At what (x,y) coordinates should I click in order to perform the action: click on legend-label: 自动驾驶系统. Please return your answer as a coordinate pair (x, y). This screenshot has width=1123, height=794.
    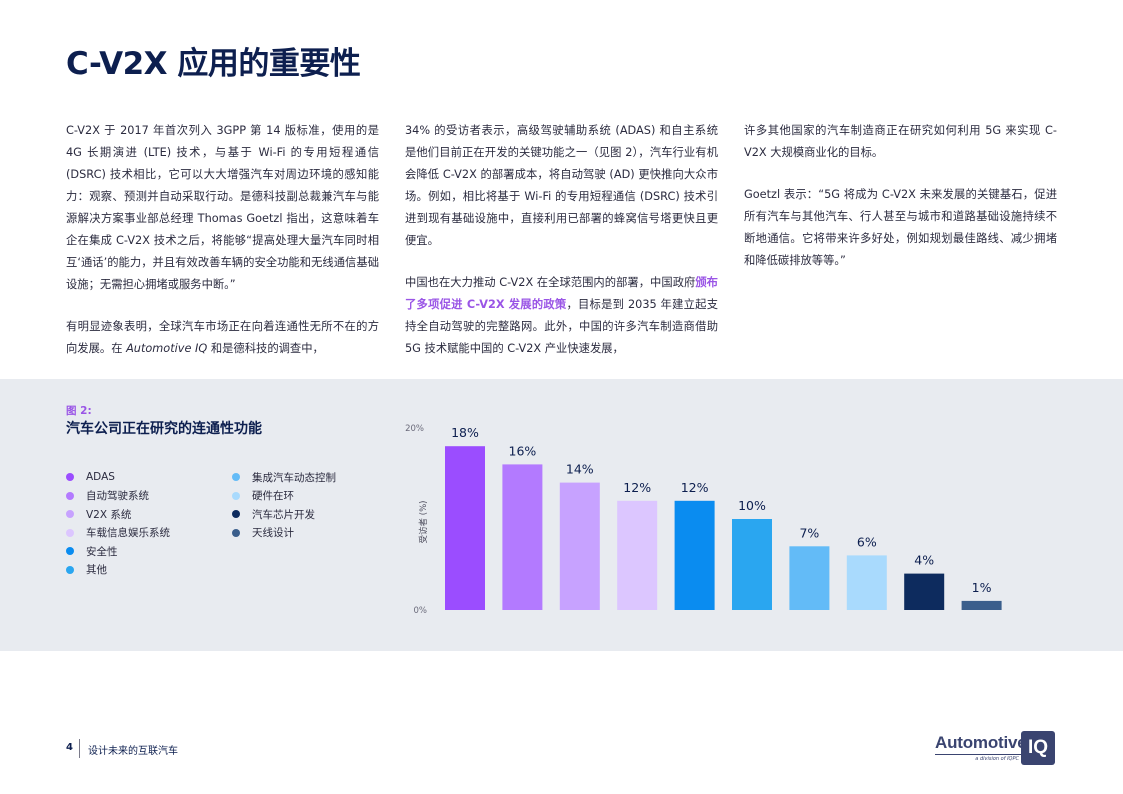
    Looking at the image, I should click on (117, 496).